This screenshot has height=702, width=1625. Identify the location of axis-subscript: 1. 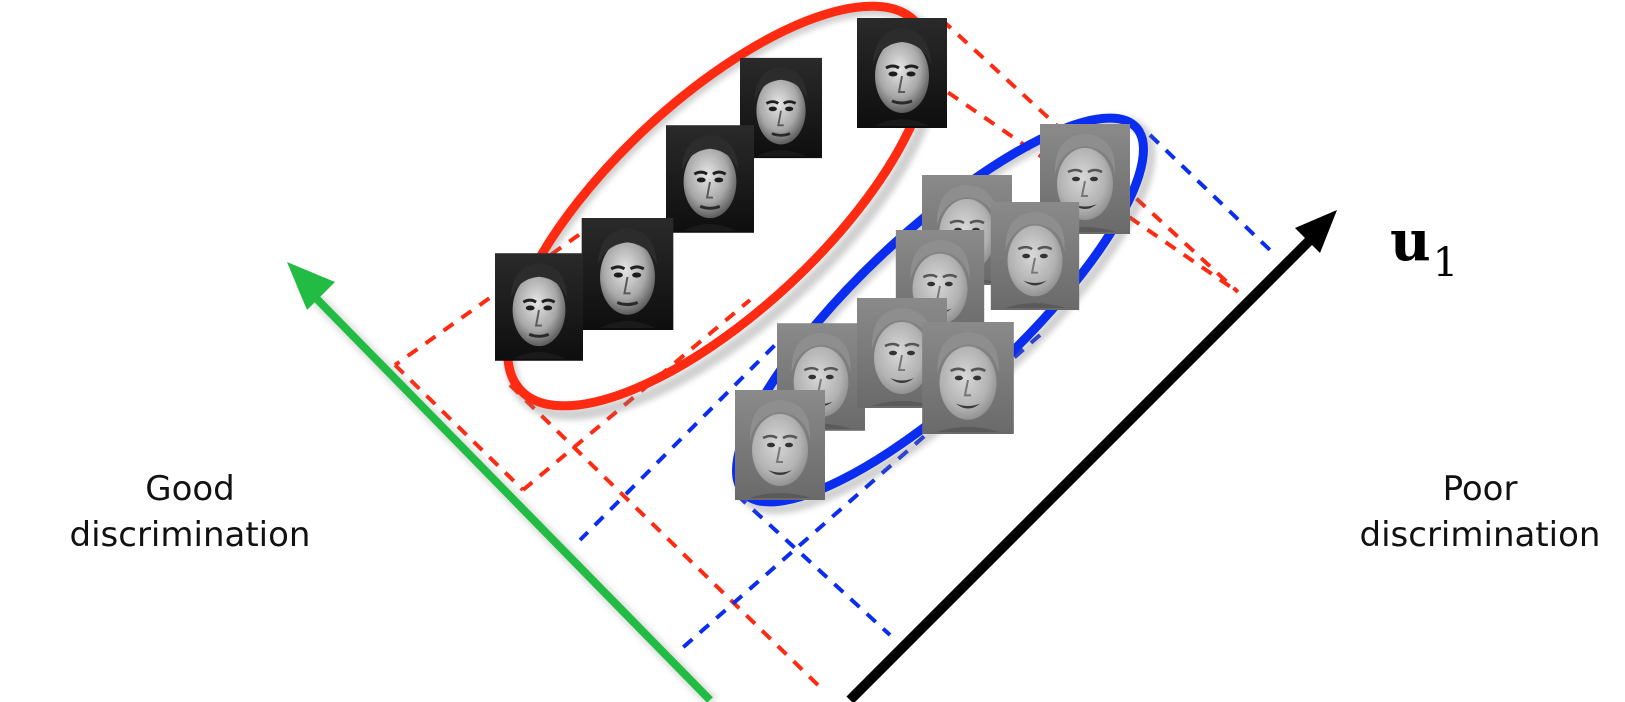
(1445, 263).